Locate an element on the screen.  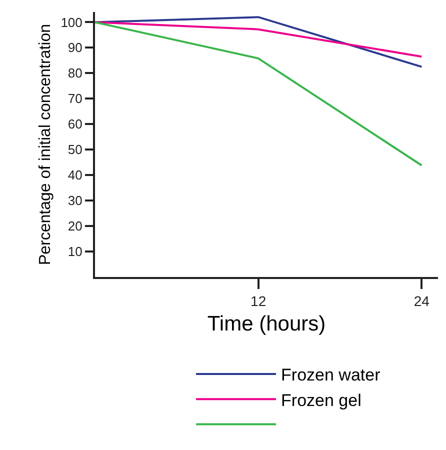
y-tick-label: 60 is located at coordinates (75, 124).